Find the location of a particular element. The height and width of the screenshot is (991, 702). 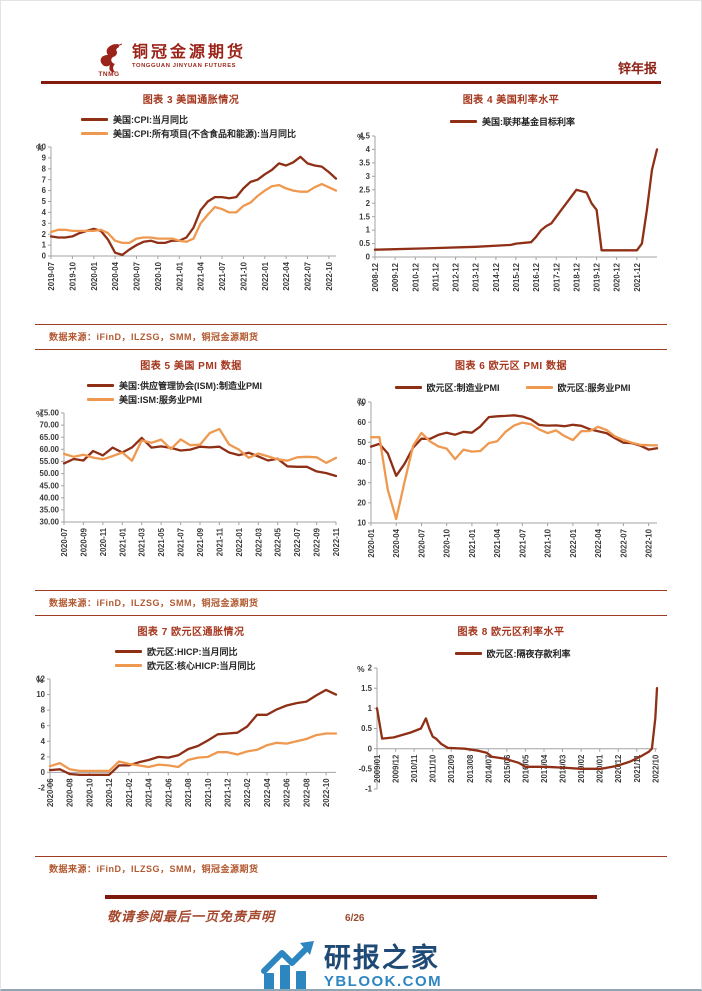

svg-text: 2022-03 is located at coordinates (258, 541).